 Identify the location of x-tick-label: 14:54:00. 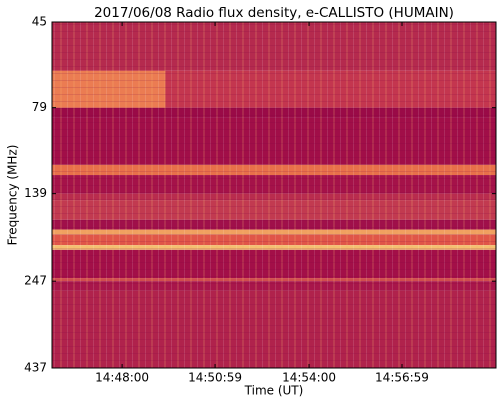
(309, 378).